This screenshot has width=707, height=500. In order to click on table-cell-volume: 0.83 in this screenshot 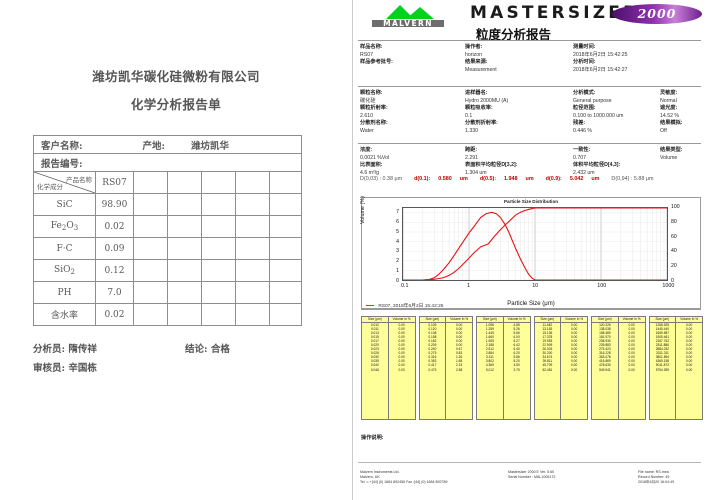, I will do `click(459, 353)`.